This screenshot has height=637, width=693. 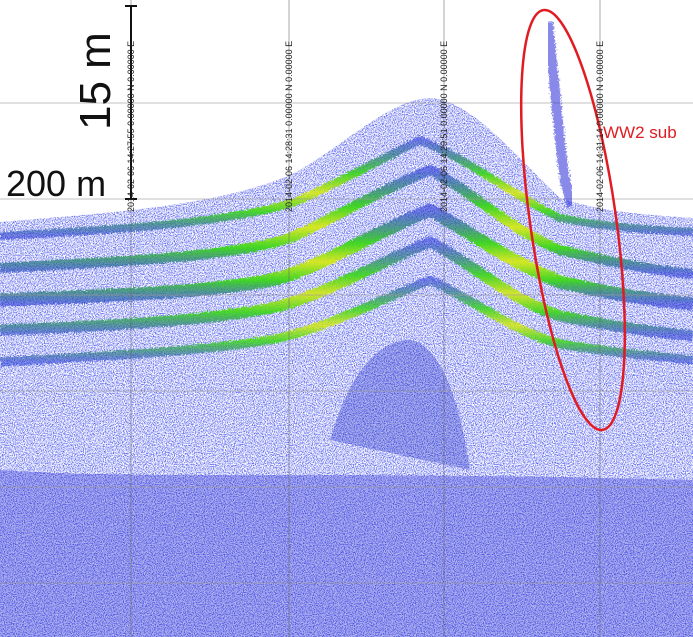 What do you see at coordinates (560, 114) in the screenshot?
I see `target-echo` at bounding box center [560, 114].